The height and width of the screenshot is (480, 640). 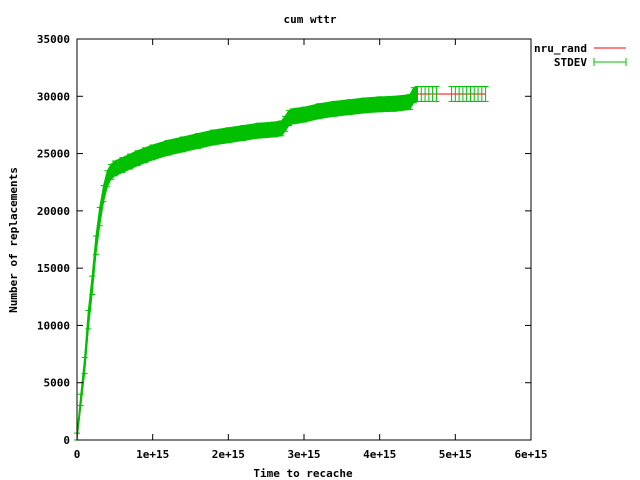 What do you see at coordinates (303, 473) in the screenshot?
I see `x-axis-label: Time to recache` at bounding box center [303, 473].